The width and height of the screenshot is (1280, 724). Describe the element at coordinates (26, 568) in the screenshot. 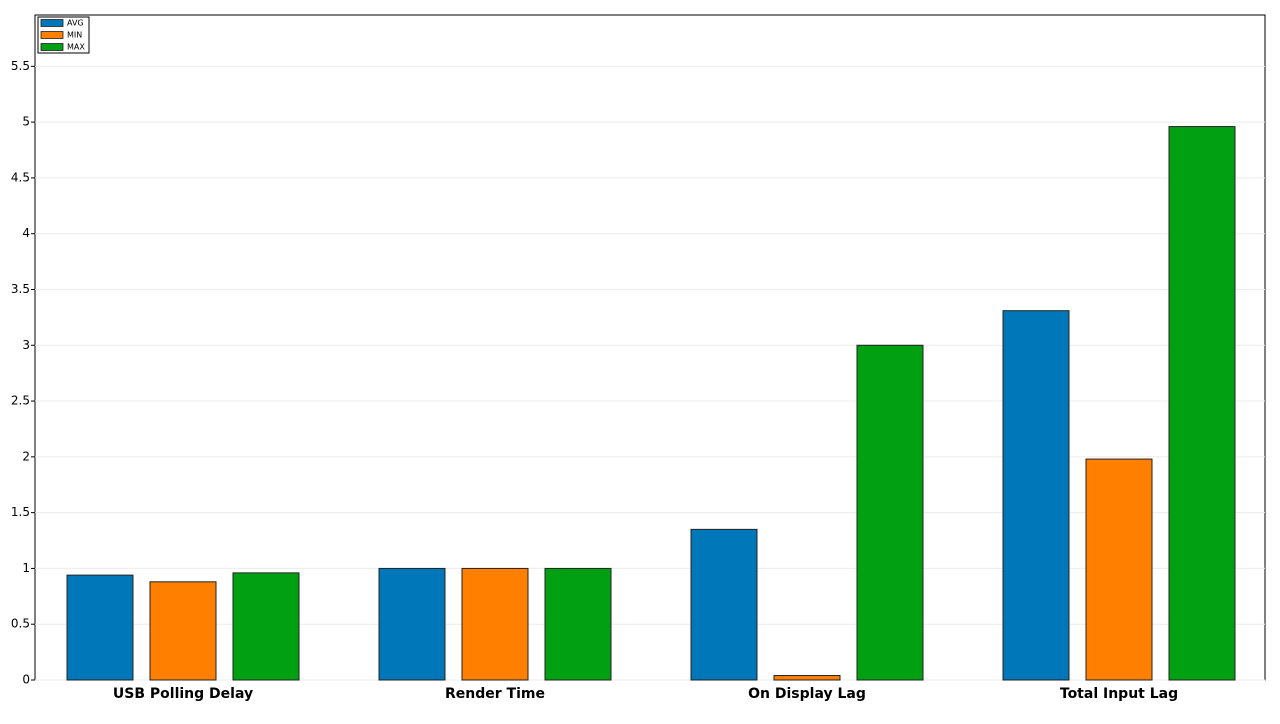

I see `y-tick-label: 1` at that location.